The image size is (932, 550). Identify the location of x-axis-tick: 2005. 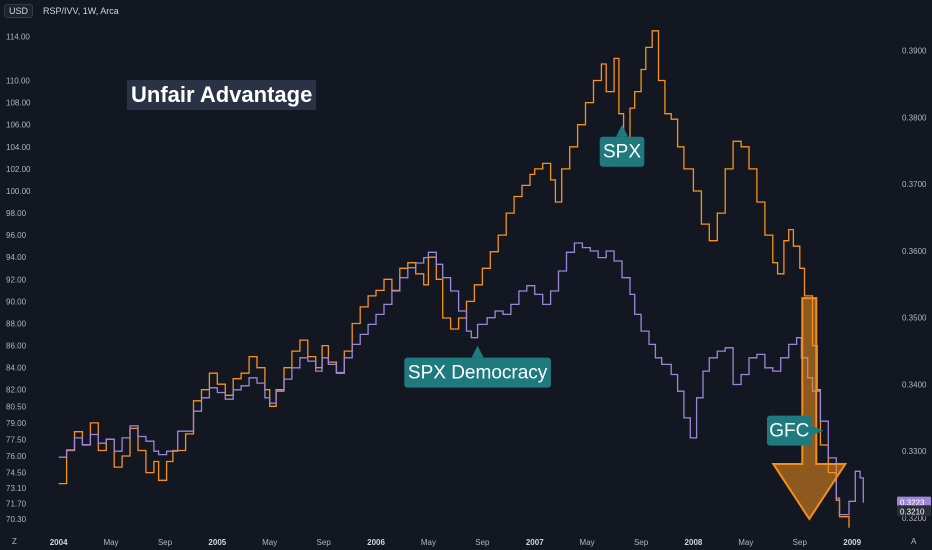
(217, 542).